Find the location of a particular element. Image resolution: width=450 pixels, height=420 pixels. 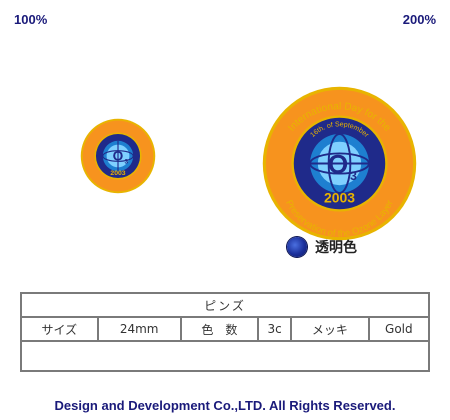

badge-graphic: O 3 2003 is located at coordinates (118, 156).